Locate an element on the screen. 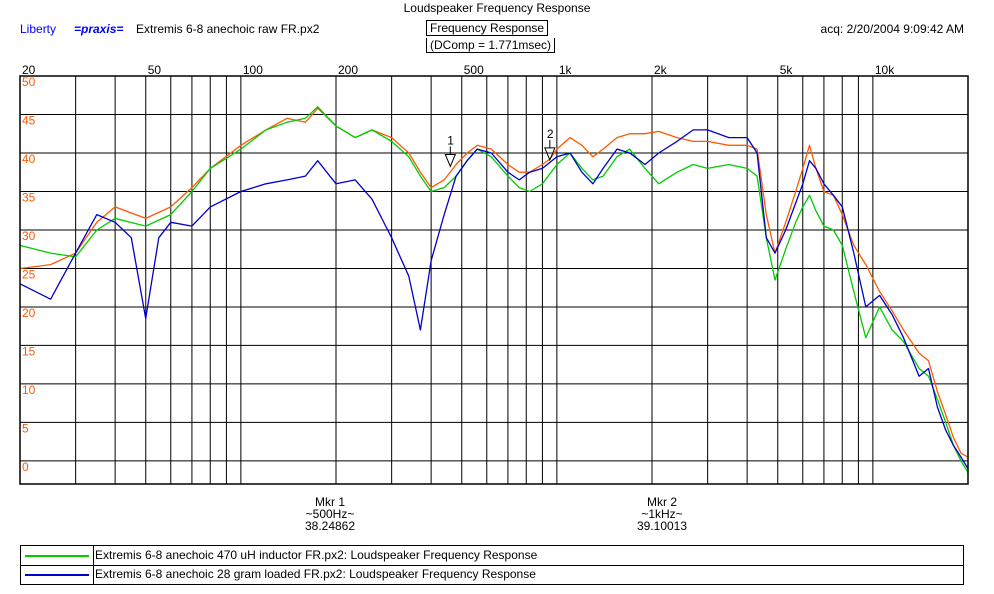 This screenshot has width=994, height=594. marker-1-value: 38.24862 is located at coordinates (330, 526).